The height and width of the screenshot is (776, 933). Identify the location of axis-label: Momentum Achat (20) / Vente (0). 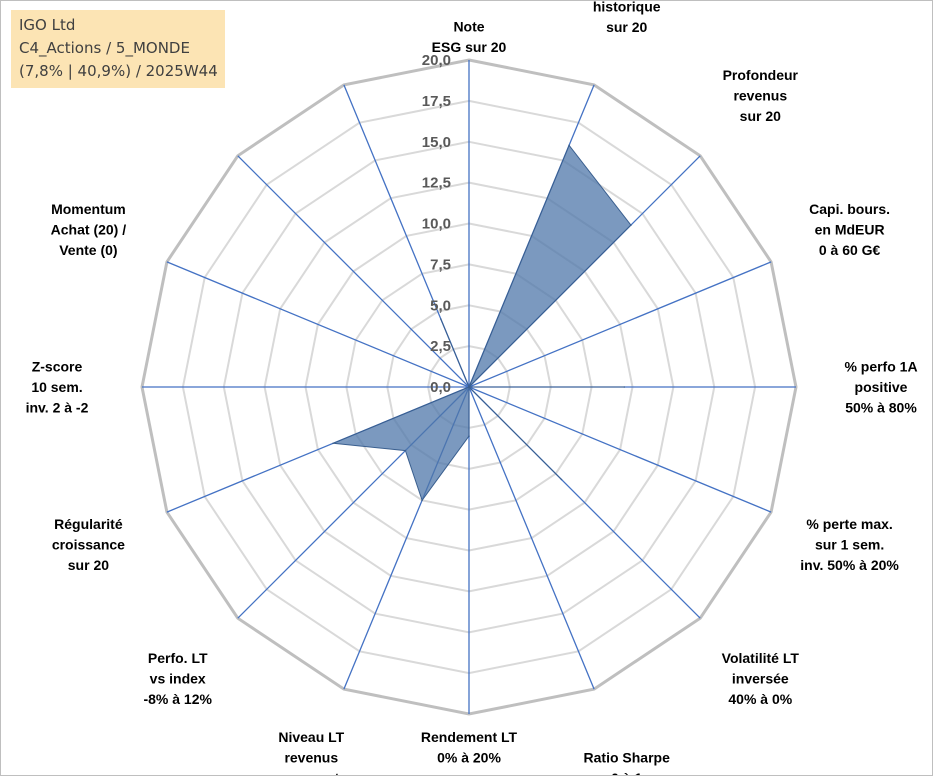
(89, 229).